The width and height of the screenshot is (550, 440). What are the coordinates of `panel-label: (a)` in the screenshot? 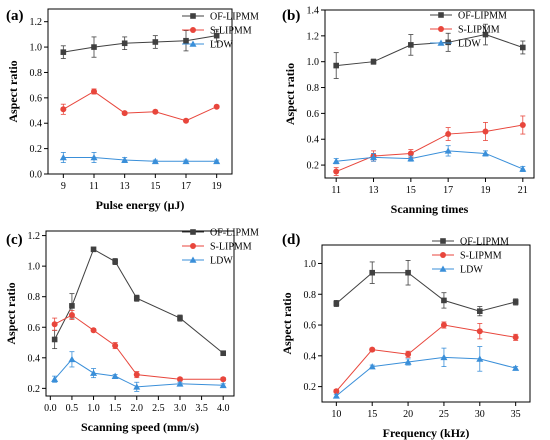 It's located at (15, 16).